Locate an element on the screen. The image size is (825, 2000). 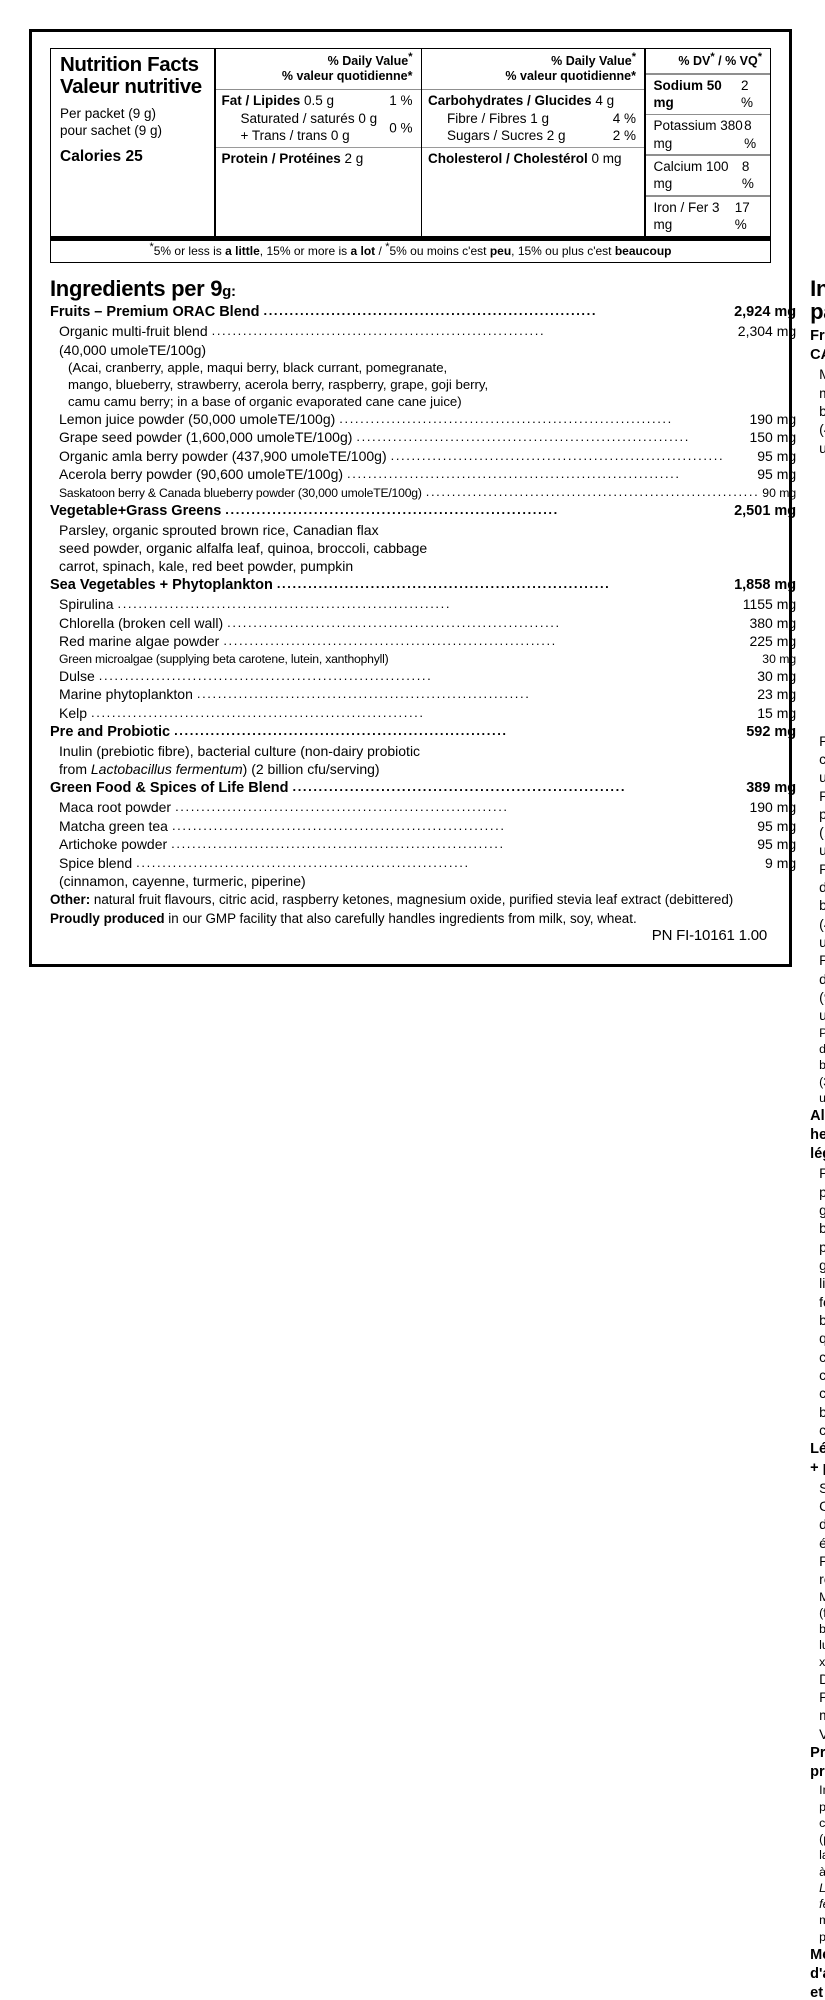
sugars-percent: 2 % is located at coordinates (624, 136).